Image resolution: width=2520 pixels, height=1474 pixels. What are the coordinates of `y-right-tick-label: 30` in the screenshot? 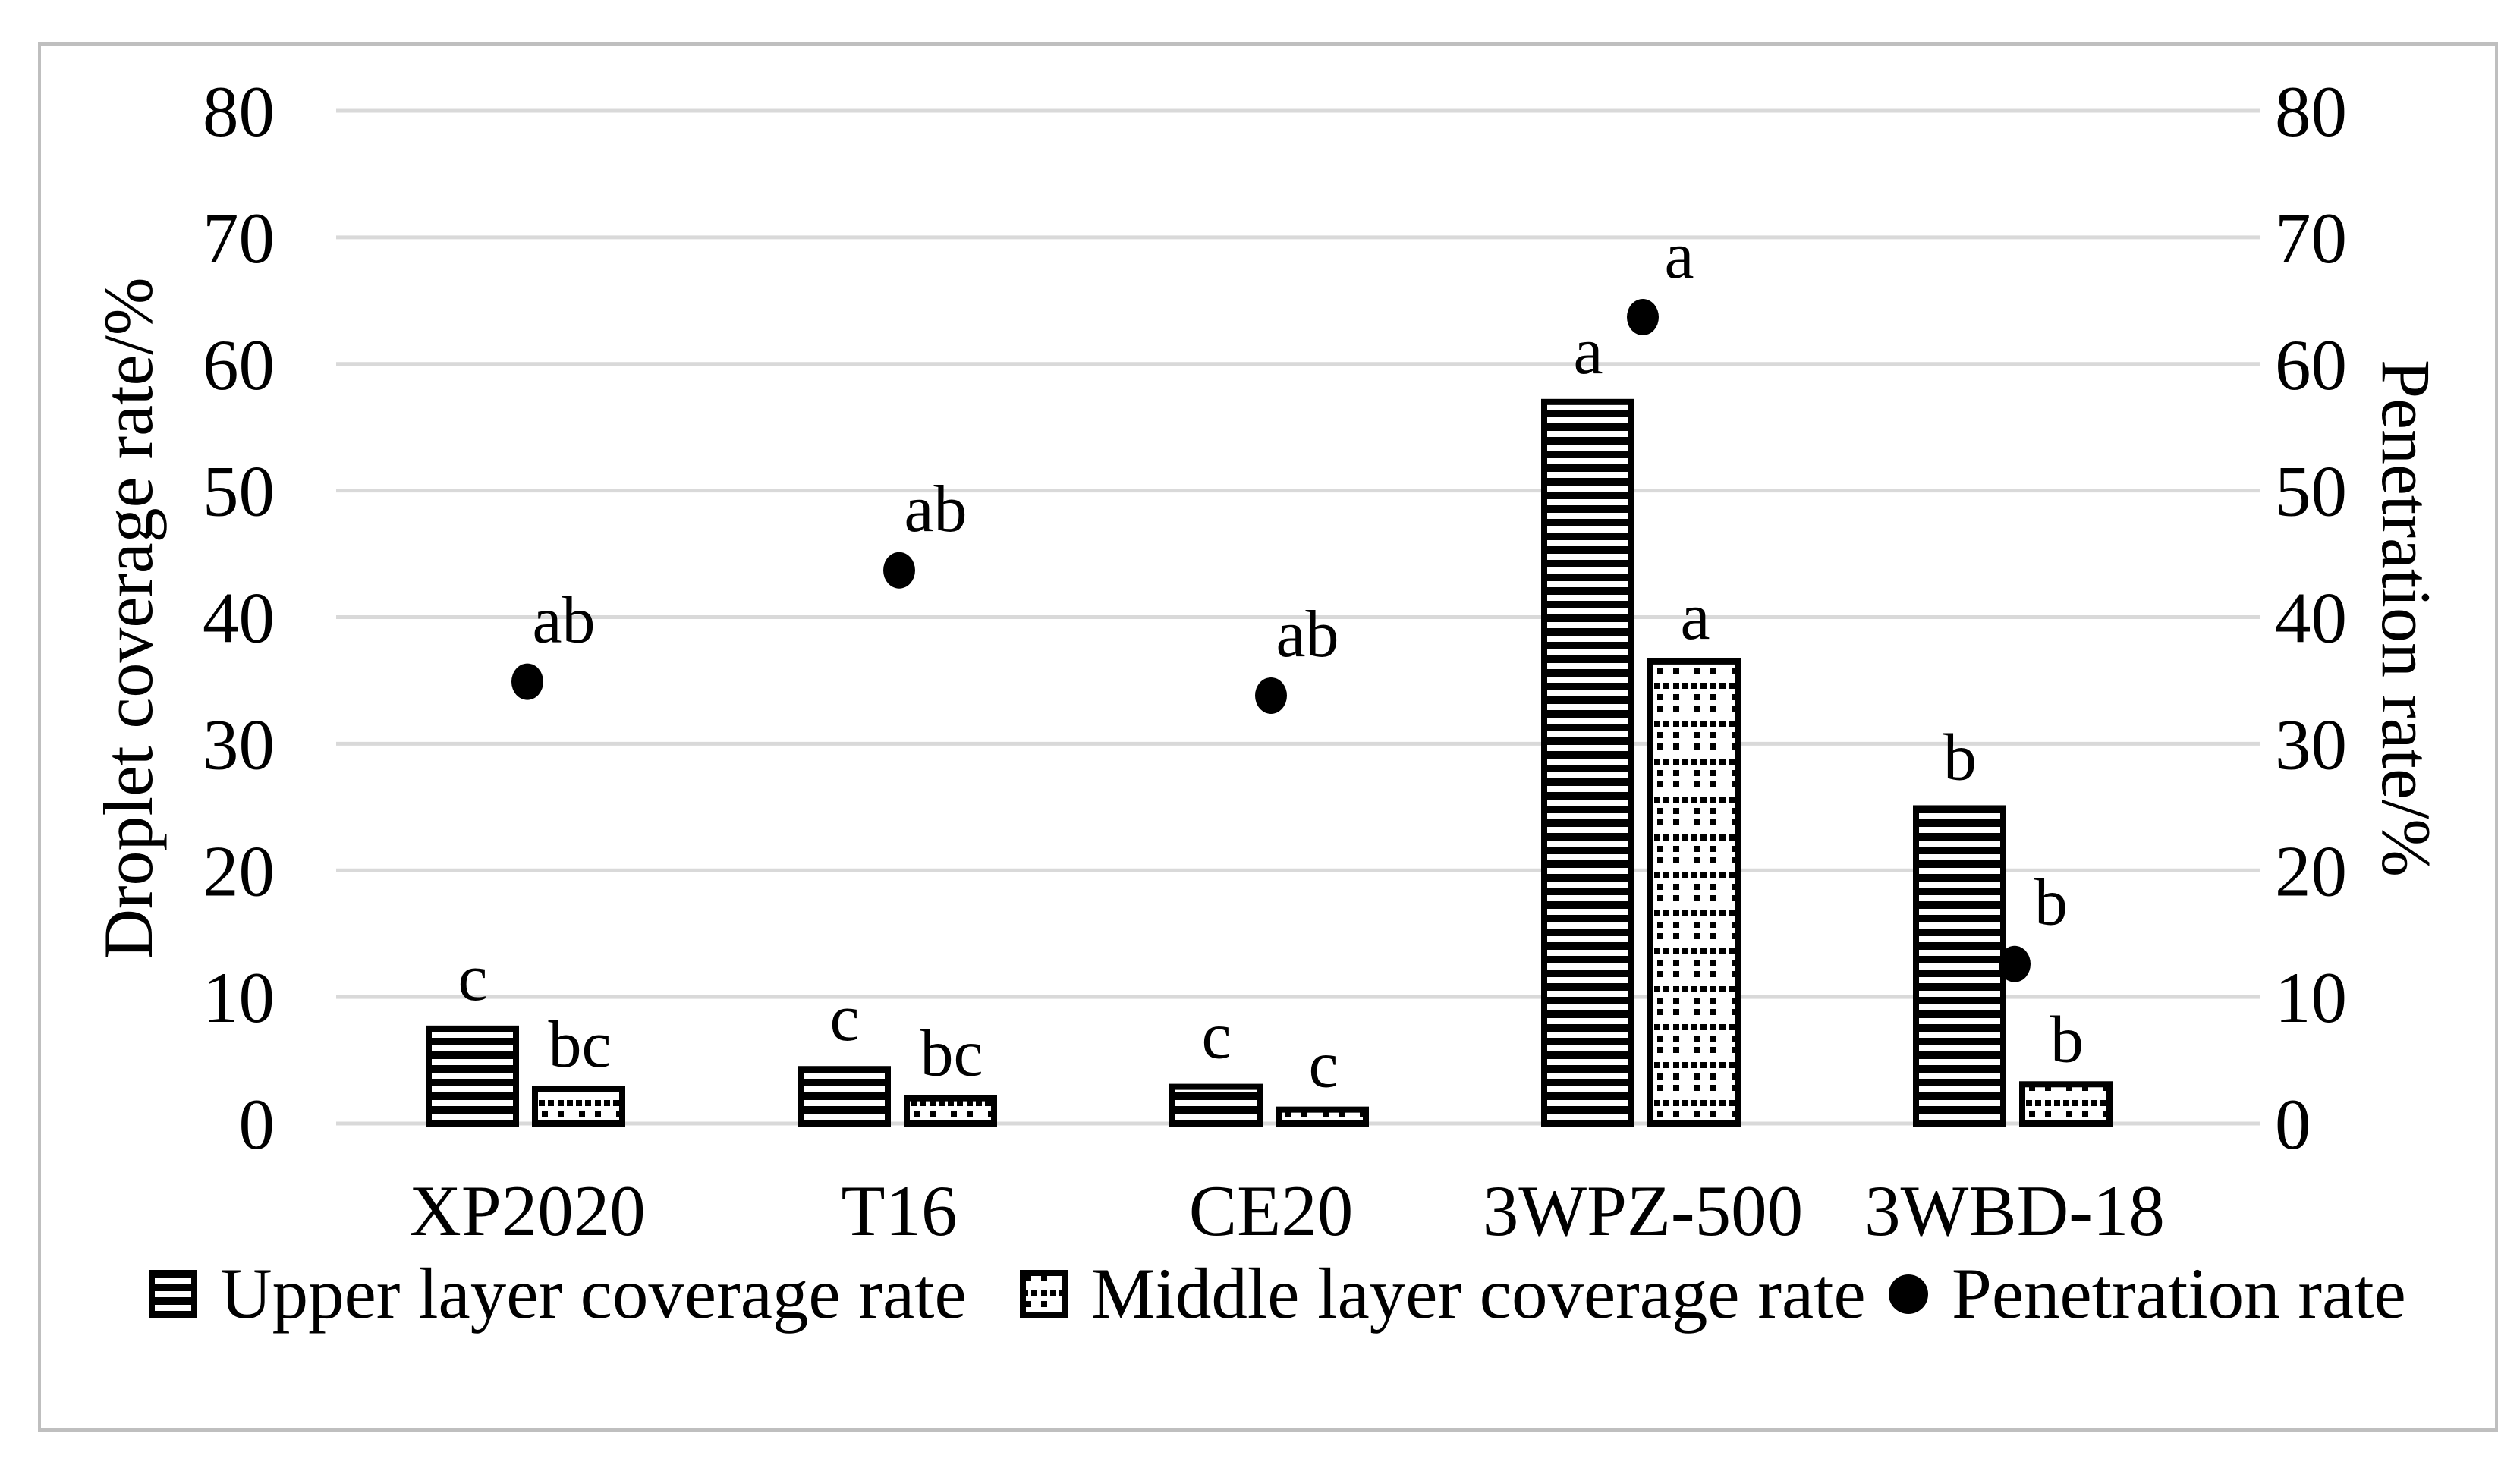 It's located at (2311, 744).